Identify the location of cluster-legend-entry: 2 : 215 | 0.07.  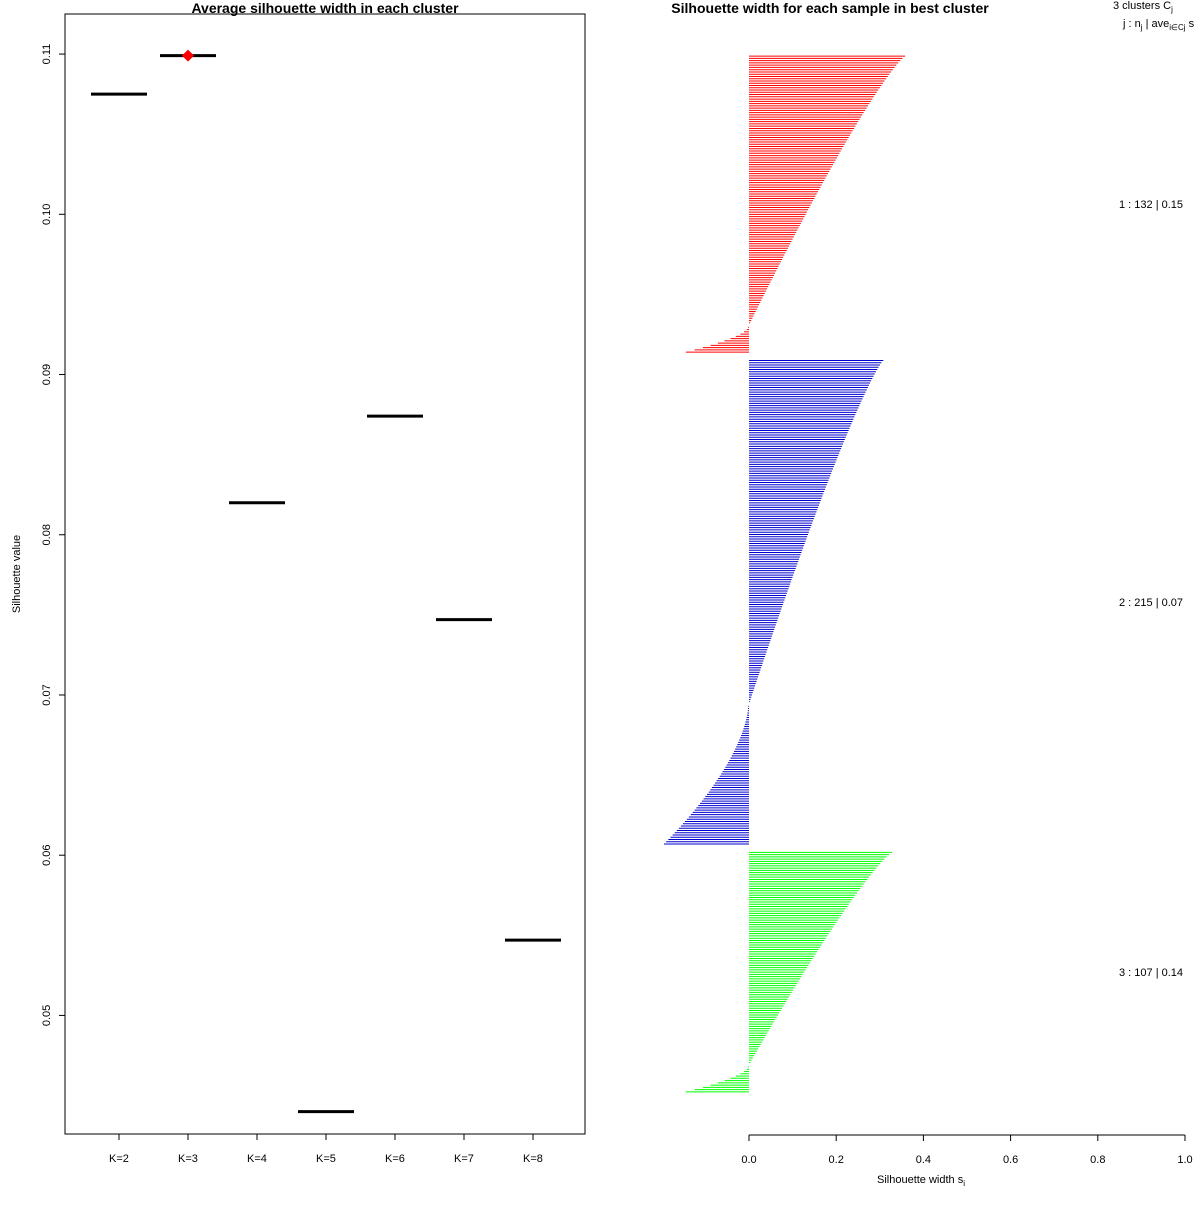
(1151, 603).